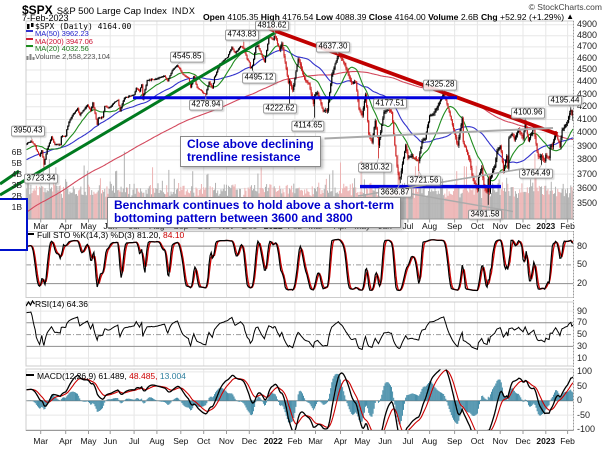 The image size is (605, 451). Describe the element at coordinates (587, 93) in the screenshot. I see `price-tick-4300: 4300` at that location.